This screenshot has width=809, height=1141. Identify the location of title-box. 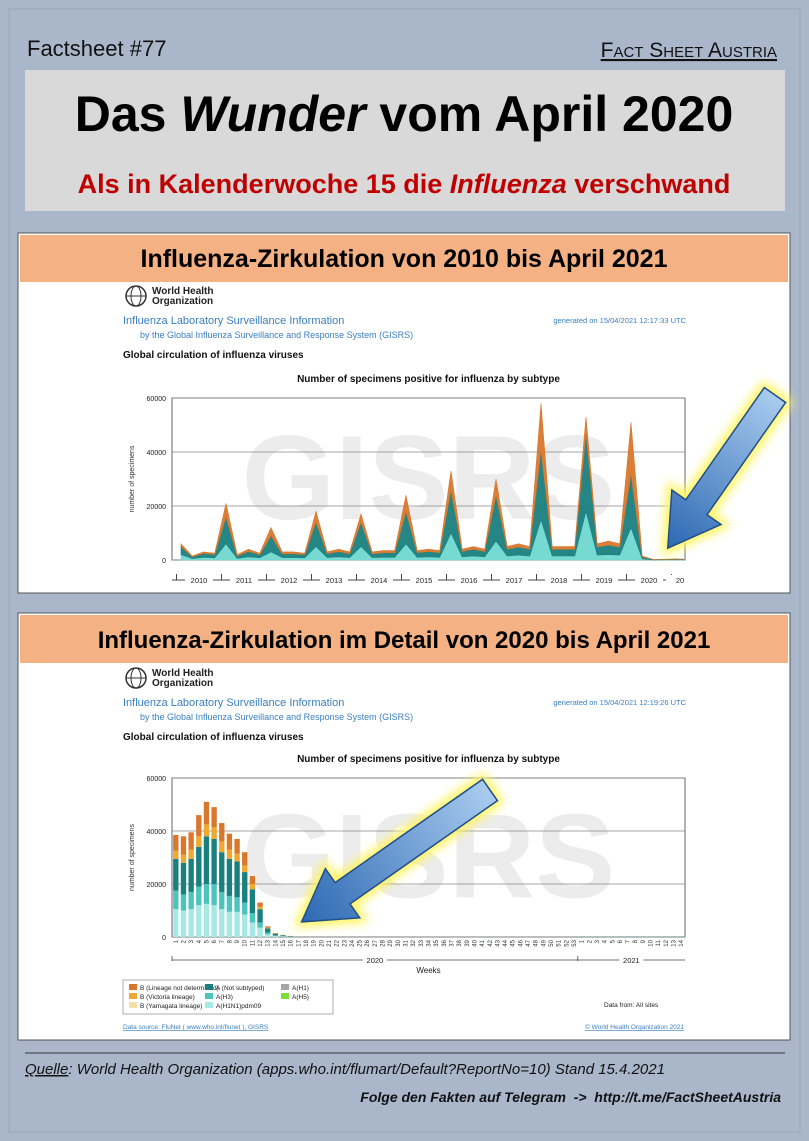
(405, 140).